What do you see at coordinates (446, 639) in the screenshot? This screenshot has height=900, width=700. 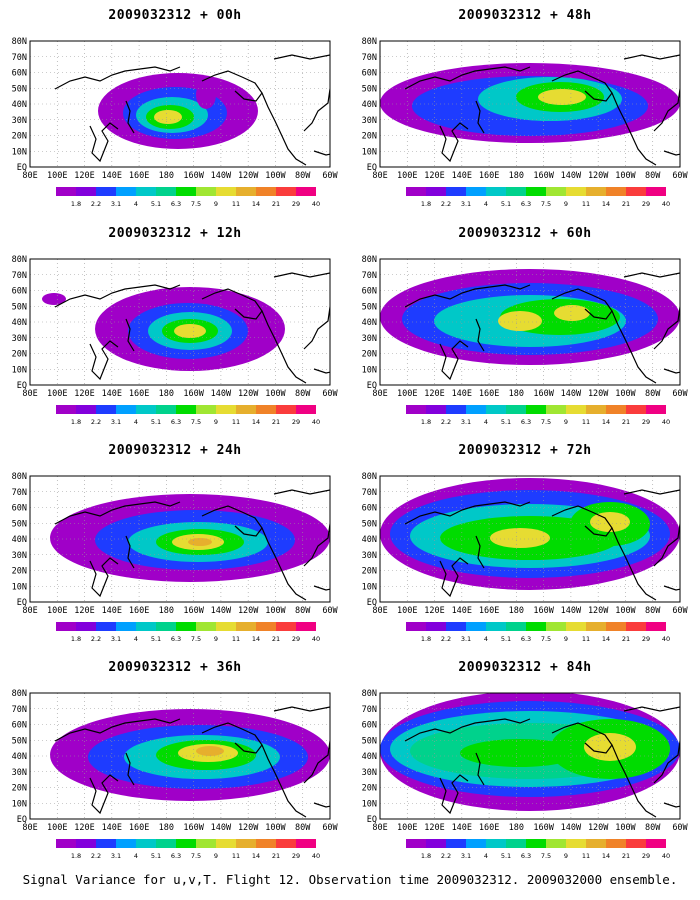 I see `colorbar-label: 2.2` at bounding box center [446, 639].